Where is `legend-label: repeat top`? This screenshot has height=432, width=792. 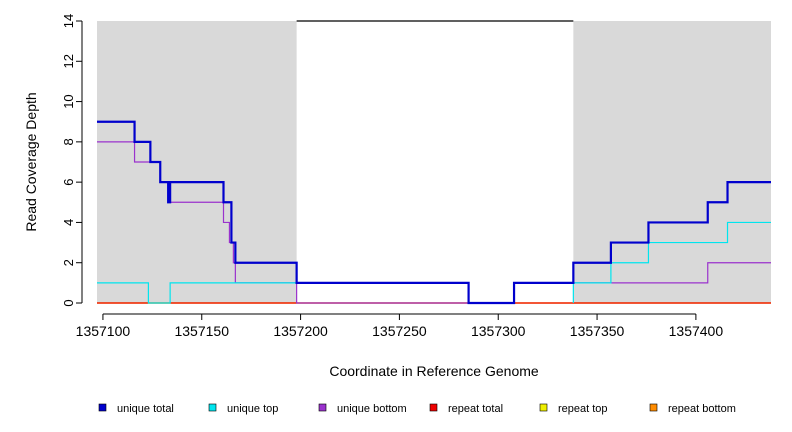 legend-label: repeat top is located at coordinates (583, 409).